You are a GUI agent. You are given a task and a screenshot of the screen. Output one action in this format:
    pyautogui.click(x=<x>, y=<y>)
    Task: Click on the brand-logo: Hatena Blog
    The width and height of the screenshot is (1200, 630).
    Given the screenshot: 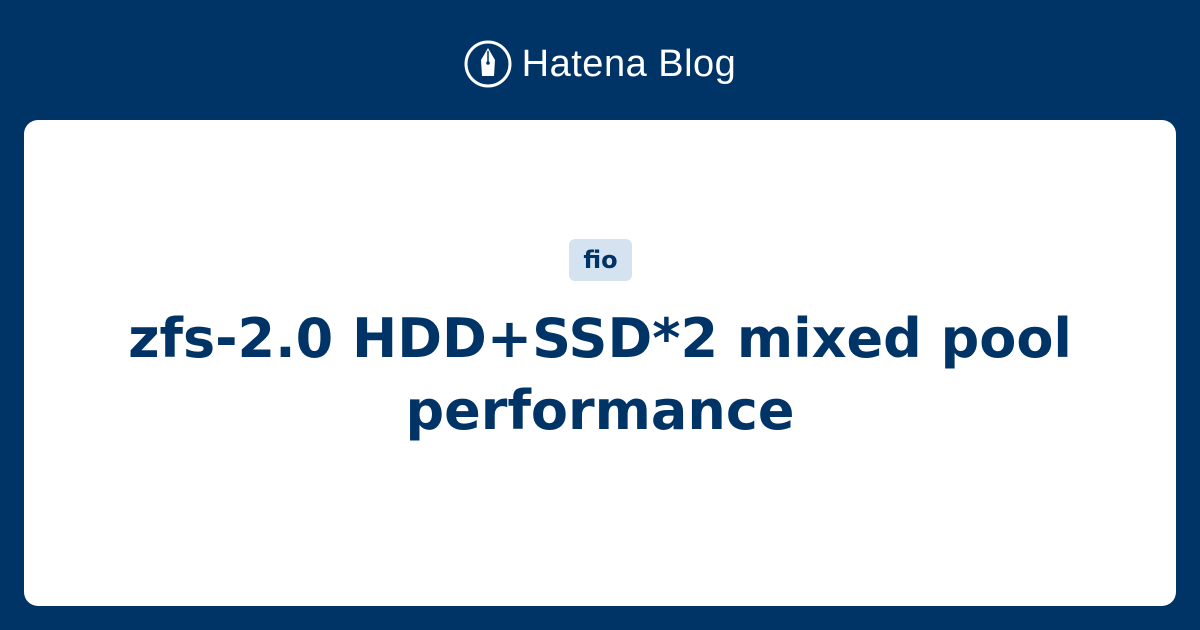 What is the action you would take?
    pyautogui.click(x=600, y=64)
    